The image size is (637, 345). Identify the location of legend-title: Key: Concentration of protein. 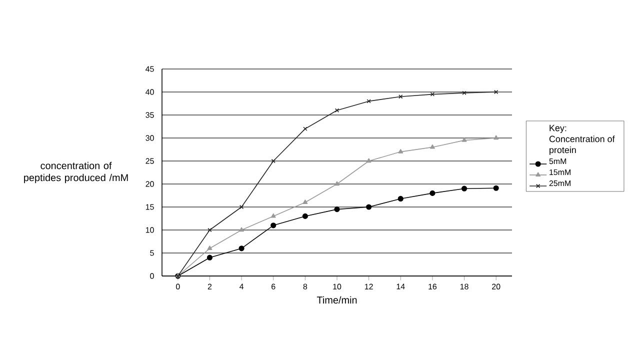
(582, 139).